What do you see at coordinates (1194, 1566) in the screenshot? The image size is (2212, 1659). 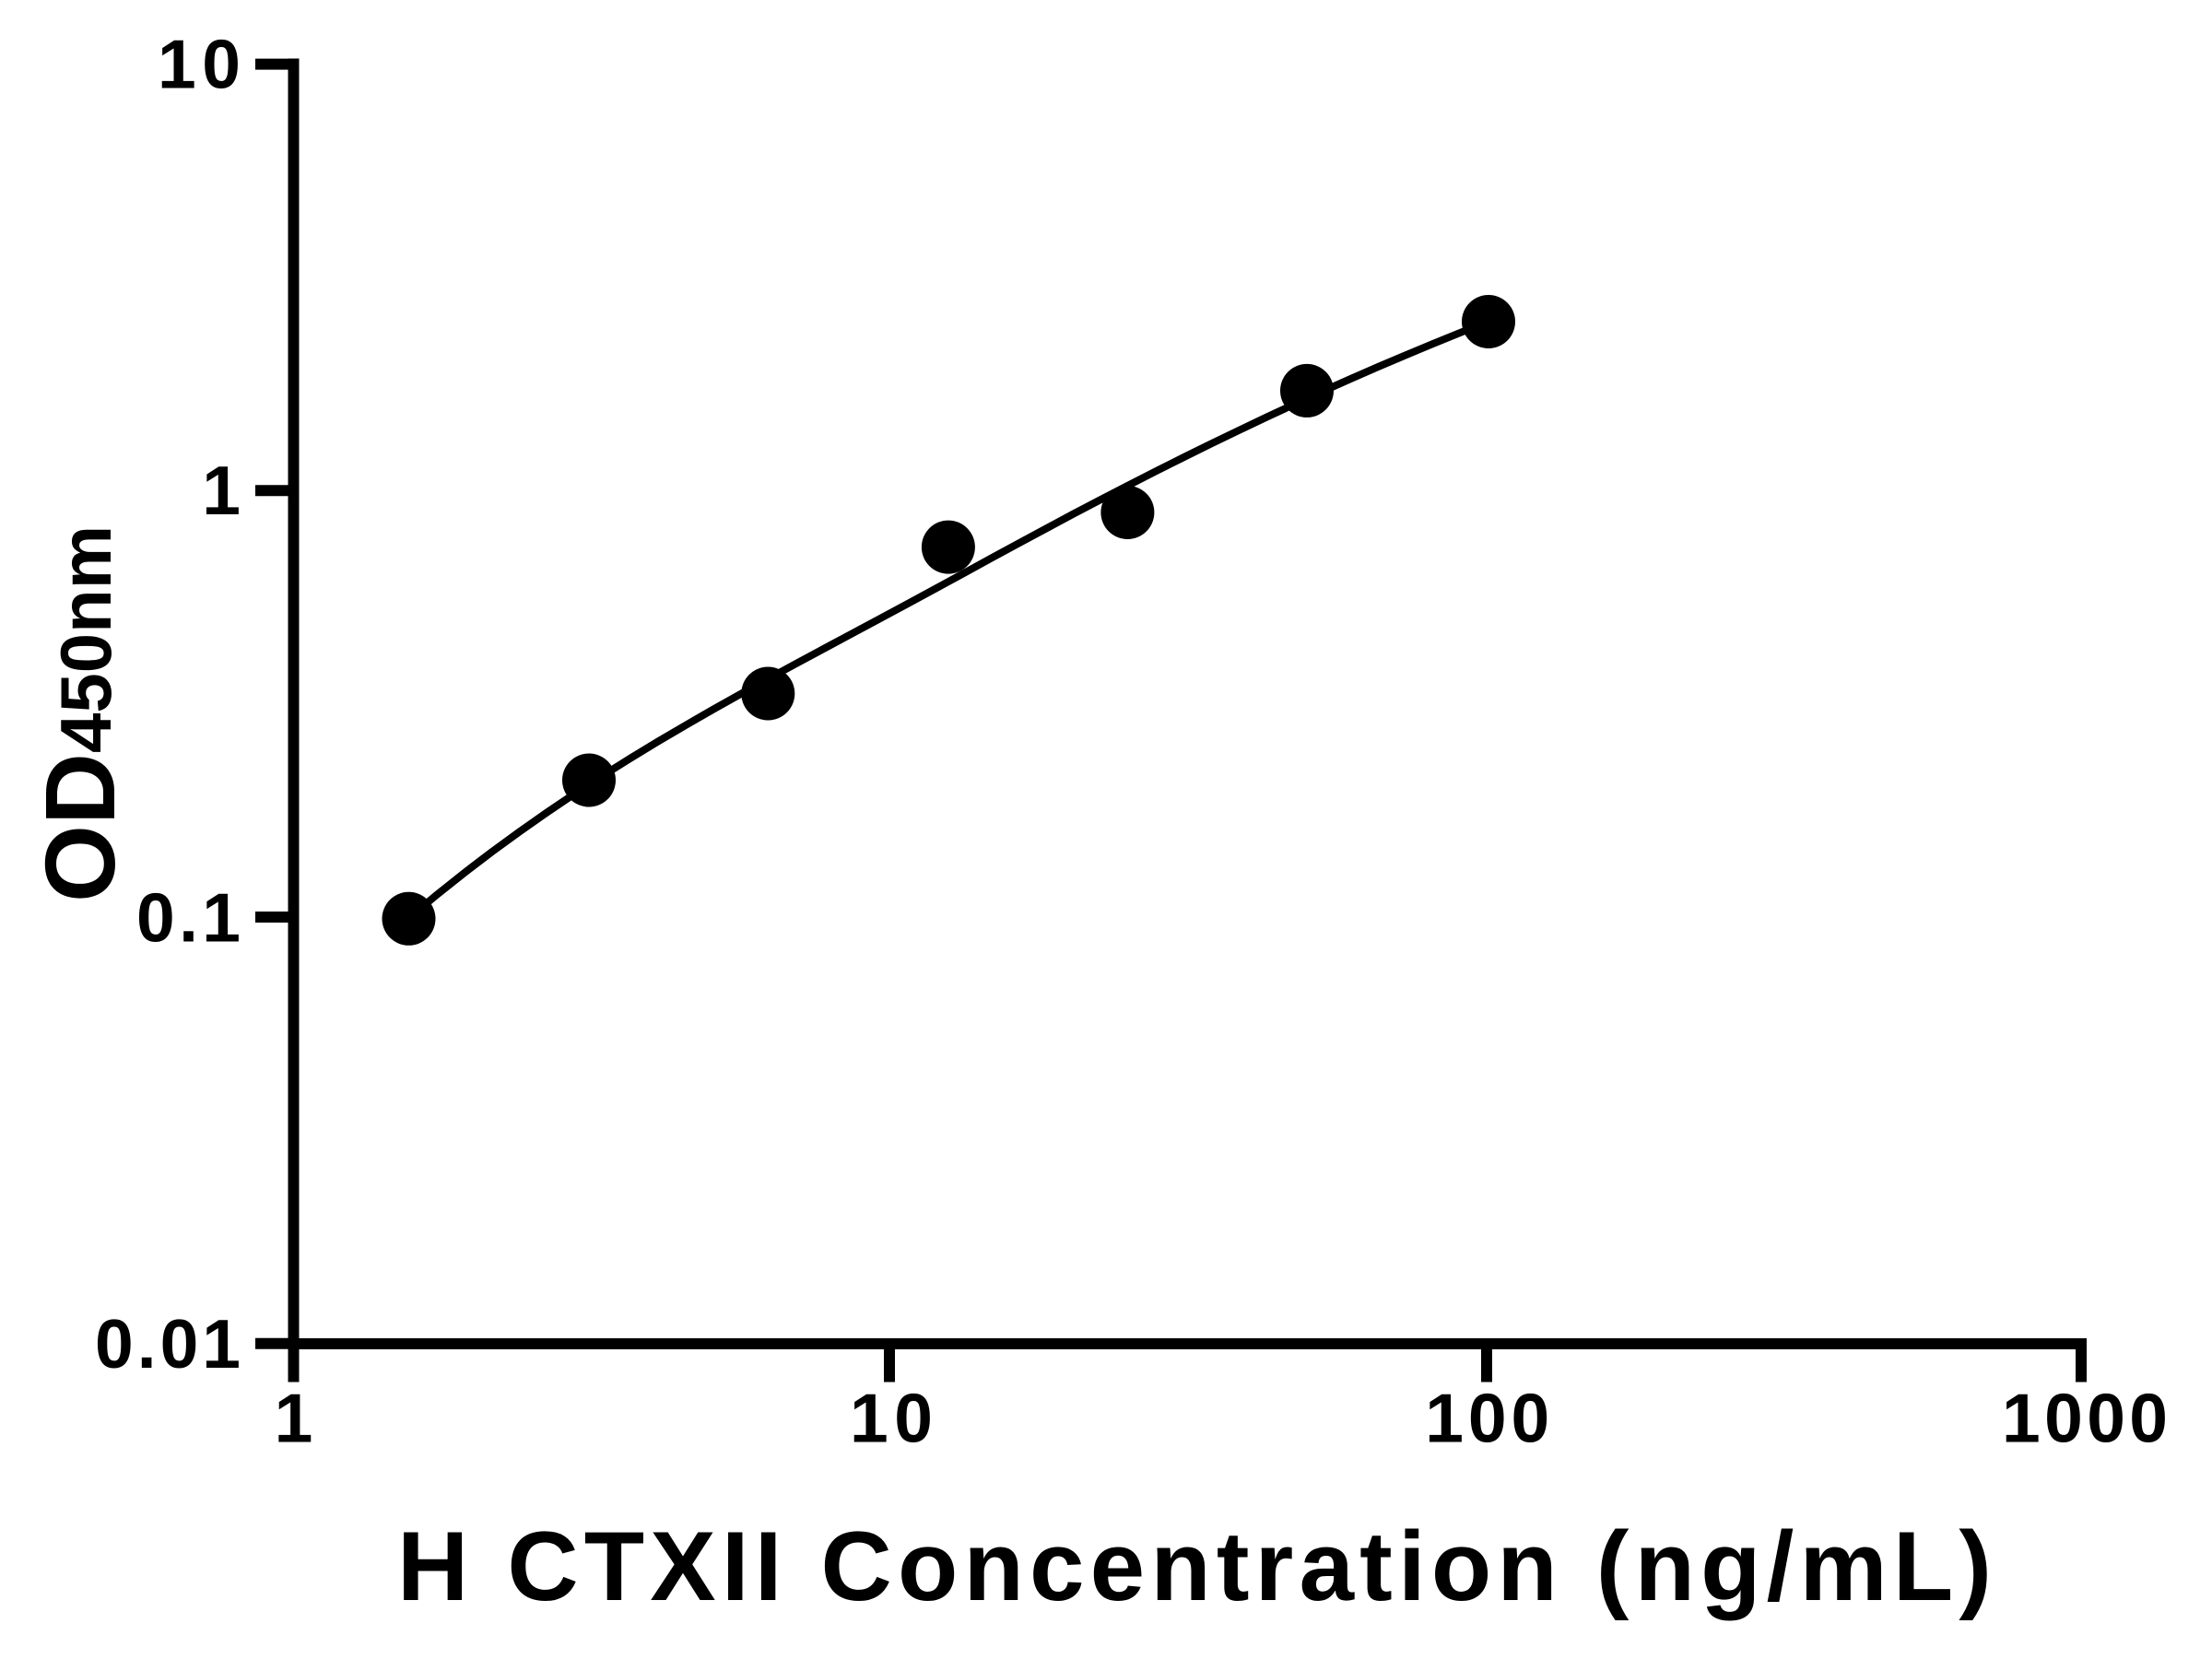 I see `svg-text: H CTXII Concentration (ng/mL)` at bounding box center [1194, 1566].